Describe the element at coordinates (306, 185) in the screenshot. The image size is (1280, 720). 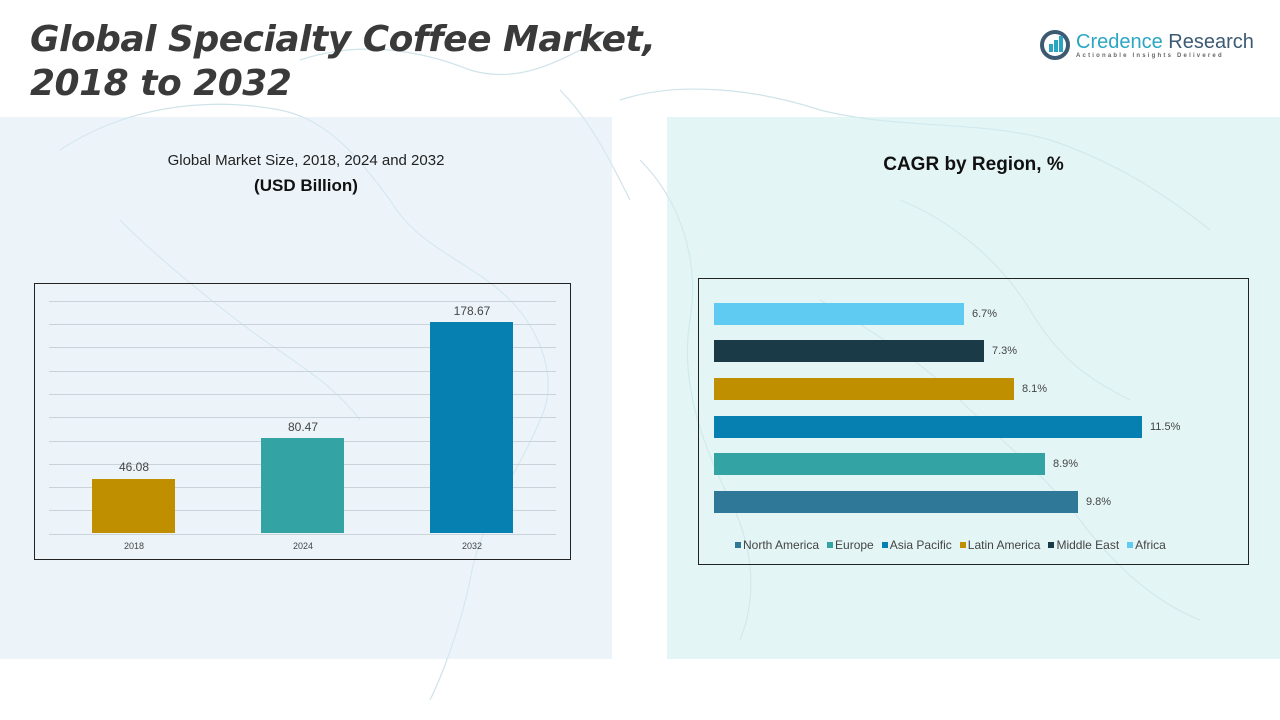
I see `market-size-unit: (USD Billion)` at that location.